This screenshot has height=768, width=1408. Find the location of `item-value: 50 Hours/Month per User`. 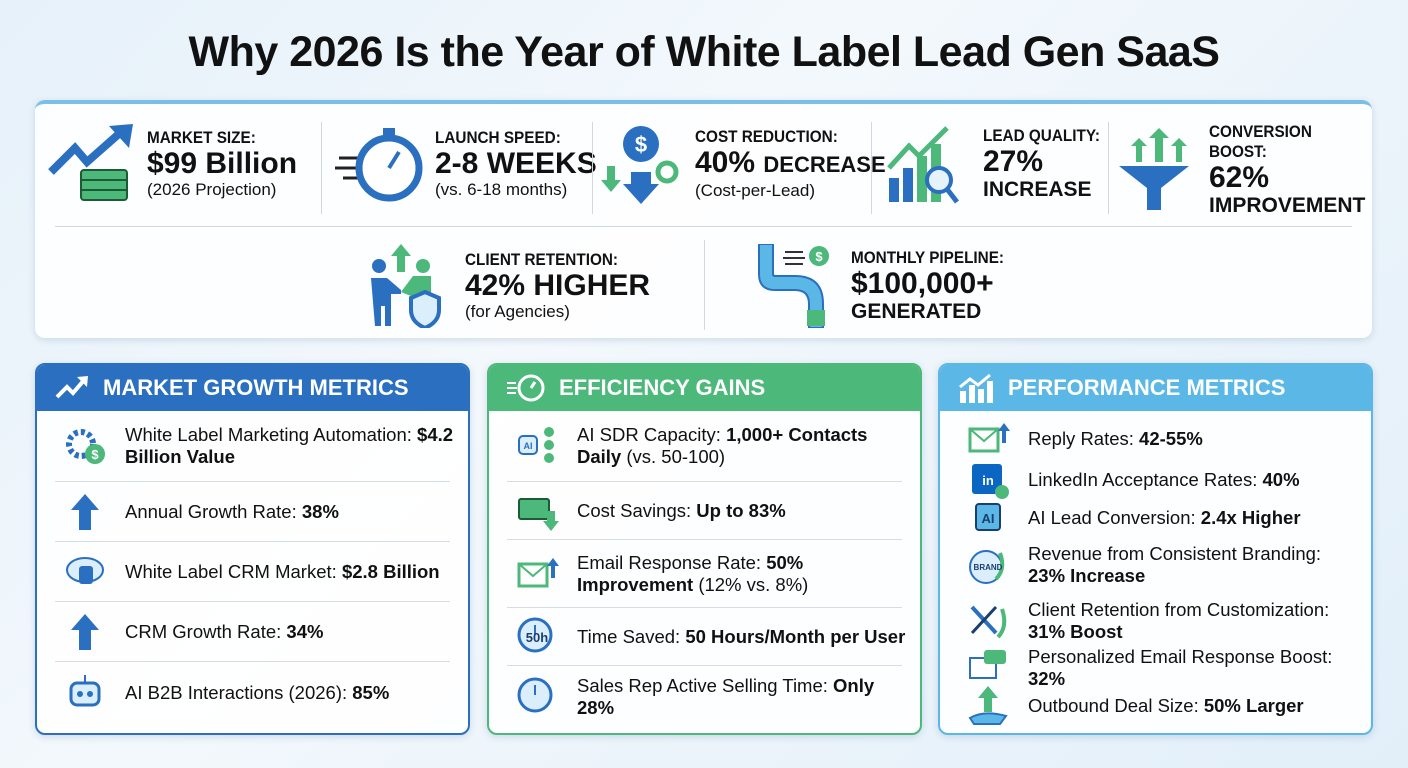

item-value: 50 Hours/Month per User is located at coordinates (795, 636).